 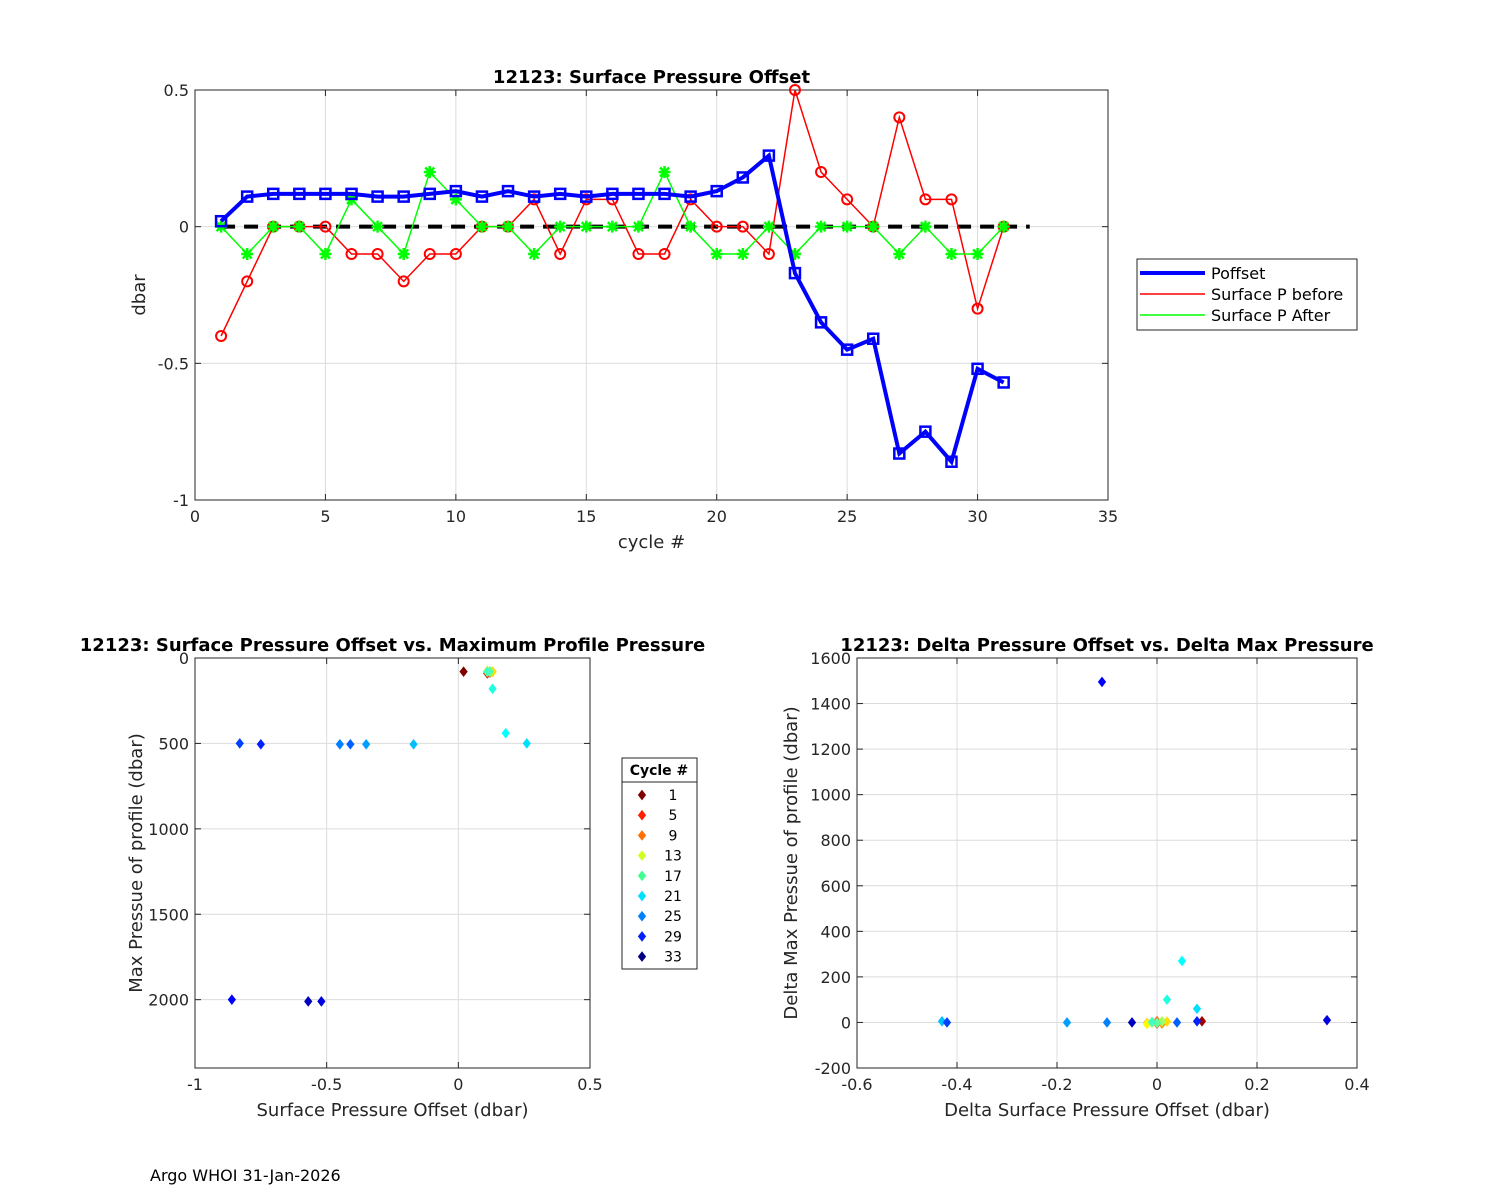 I want to click on x-tick-label: 25, so click(x=847, y=516).